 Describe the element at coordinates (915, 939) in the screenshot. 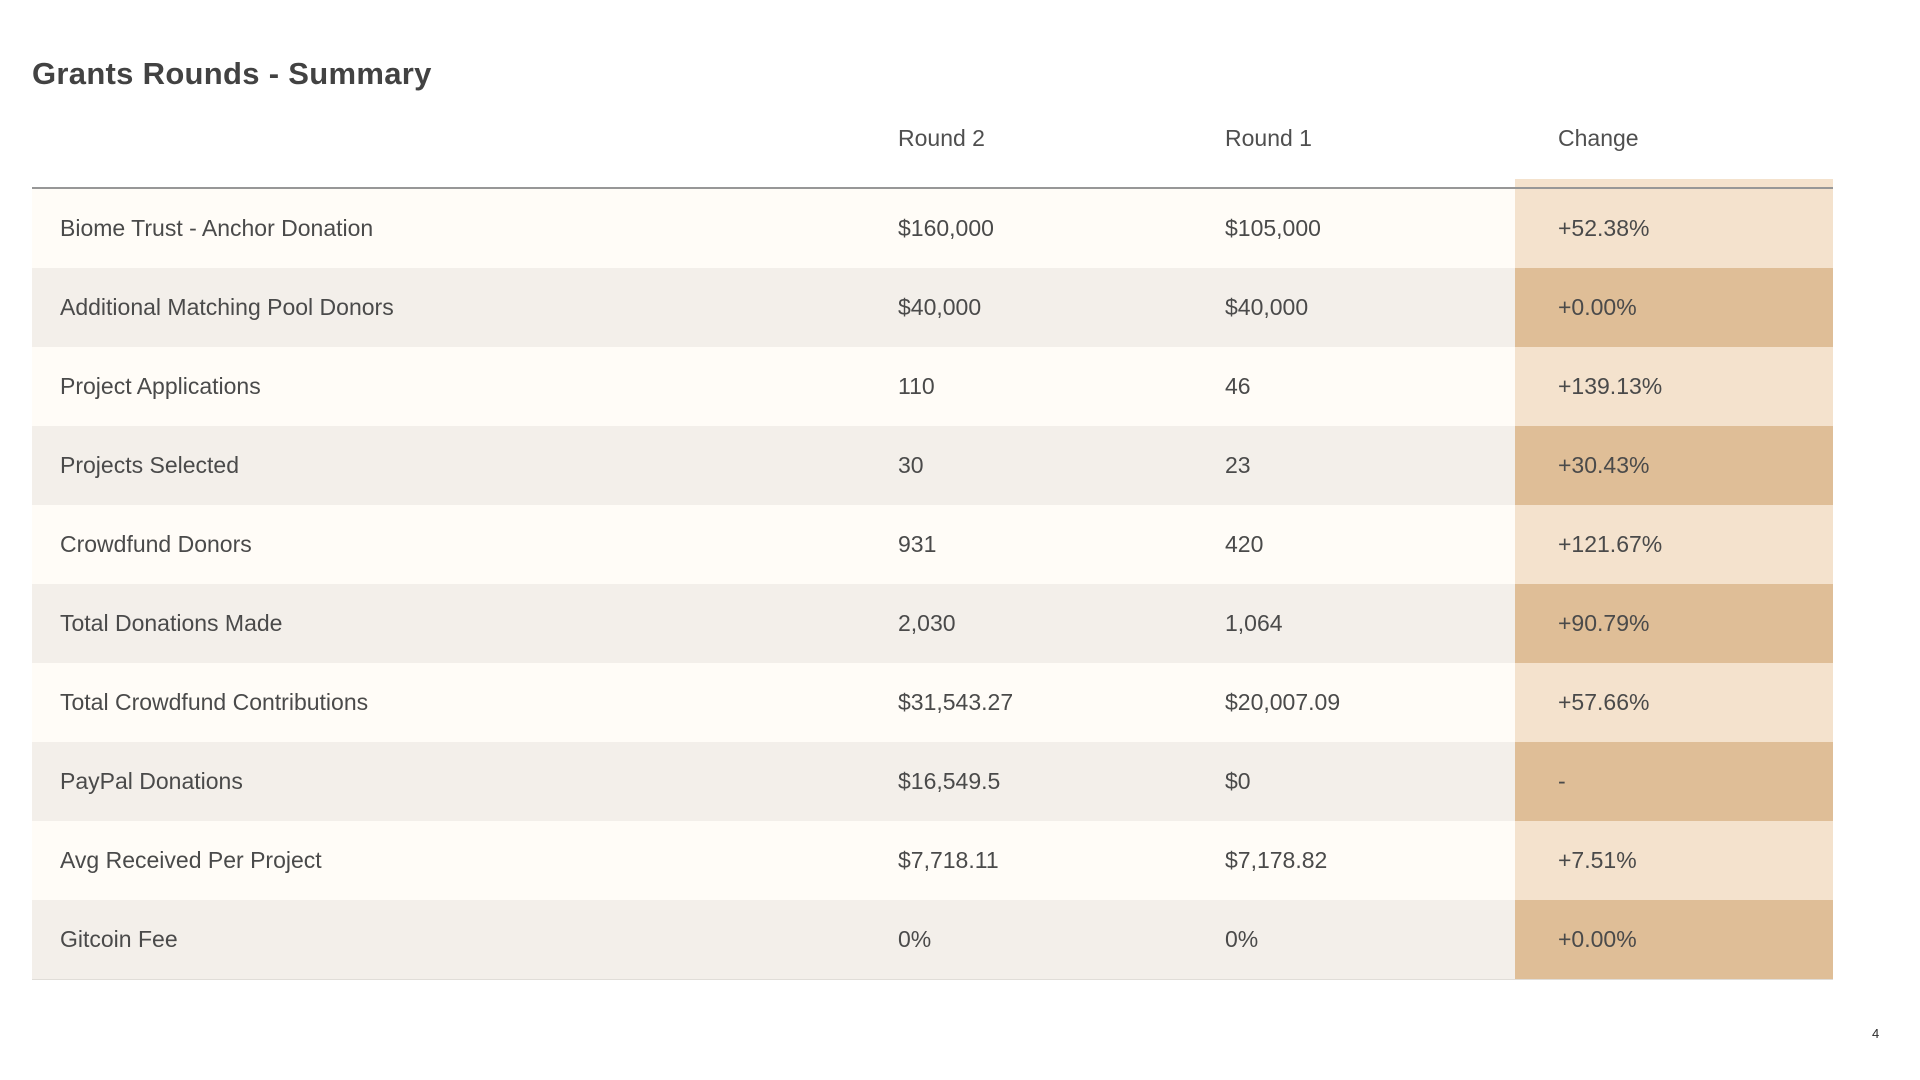

I see `round2-value: 0%` at that location.